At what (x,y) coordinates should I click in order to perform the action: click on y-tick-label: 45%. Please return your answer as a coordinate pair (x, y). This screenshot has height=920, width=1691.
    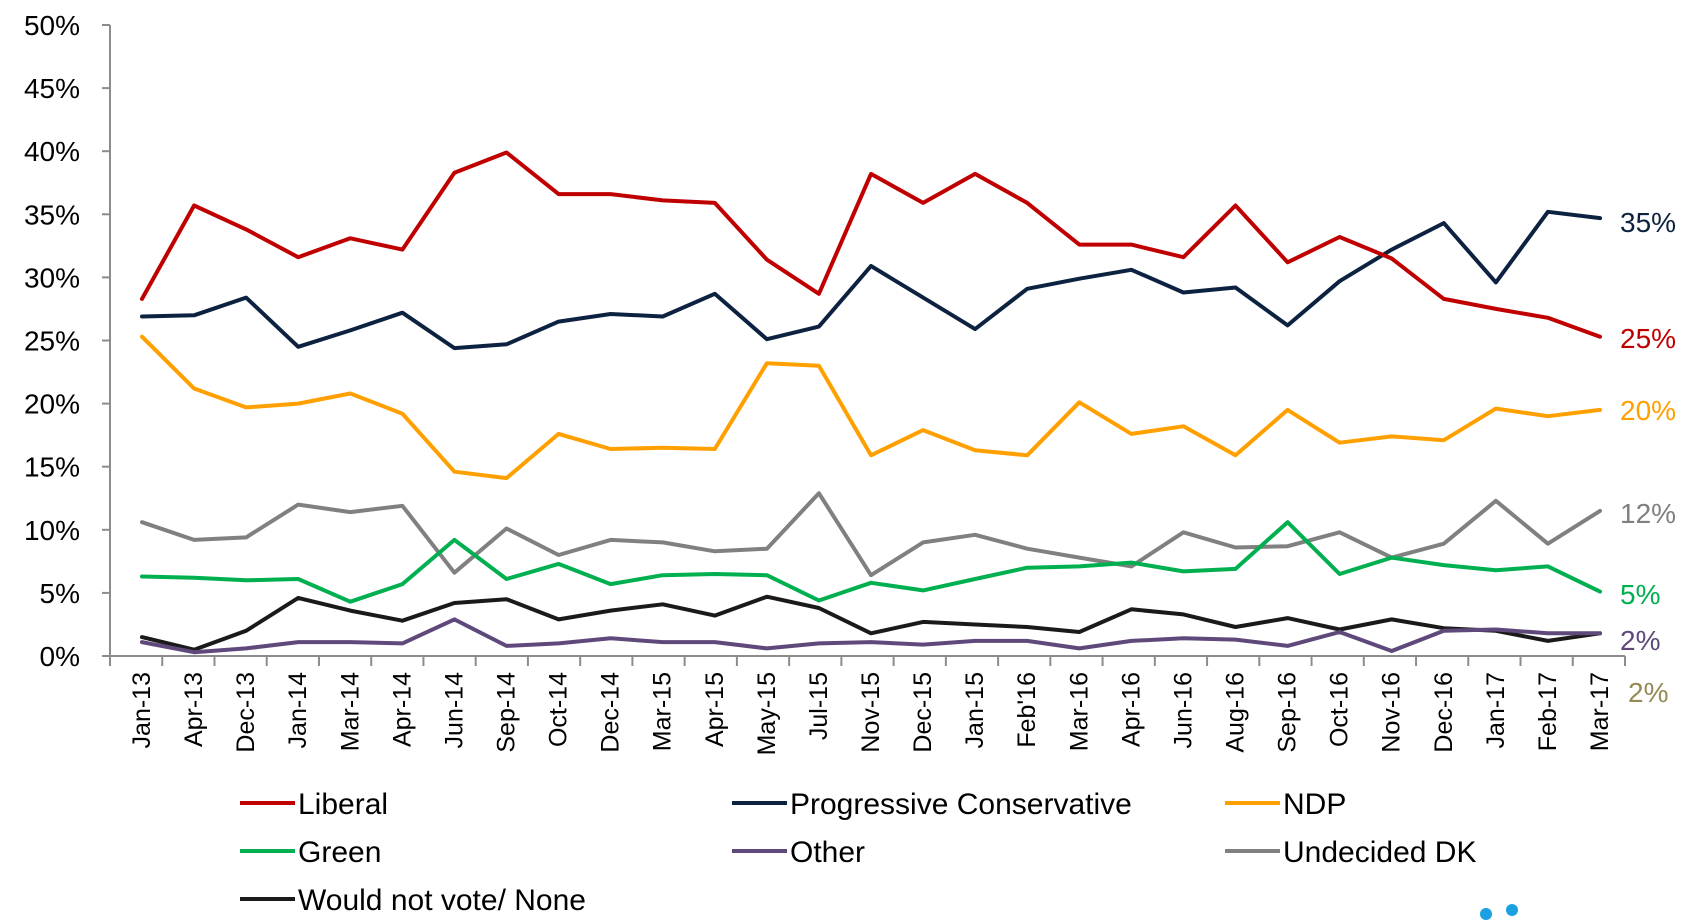
    Looking at the image, I should click on (52, 88).